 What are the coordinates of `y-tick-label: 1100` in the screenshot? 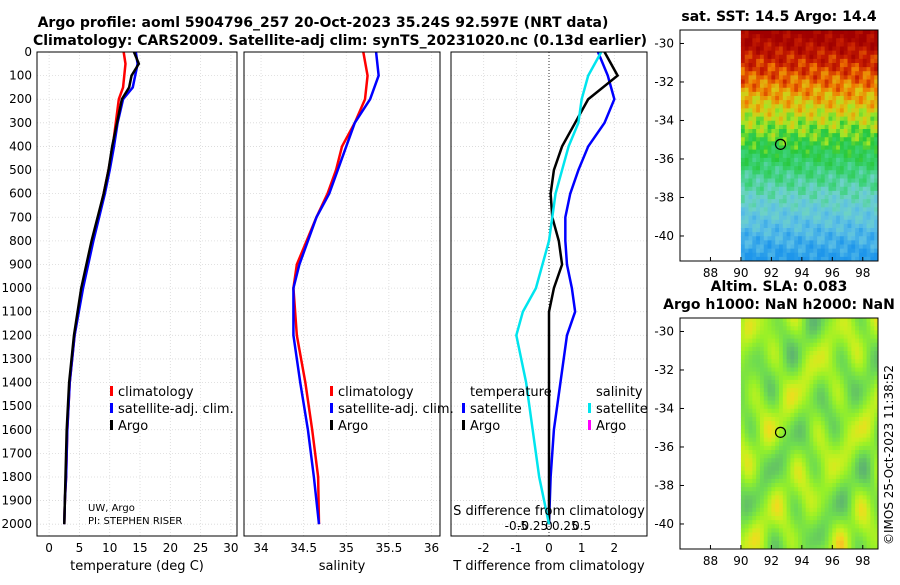 It's located at (16, 312).